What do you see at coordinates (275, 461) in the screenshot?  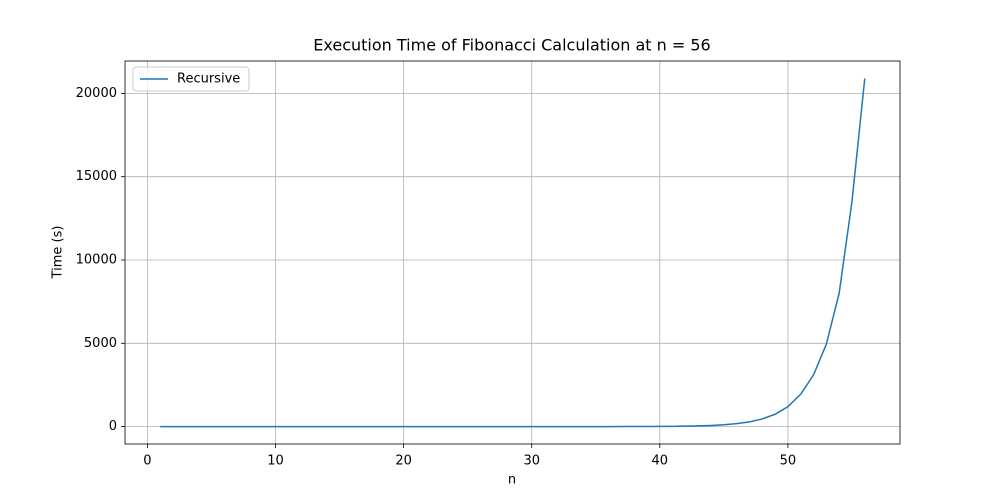 I see `x-tick-label: 10` at bounding box center [275, 461].